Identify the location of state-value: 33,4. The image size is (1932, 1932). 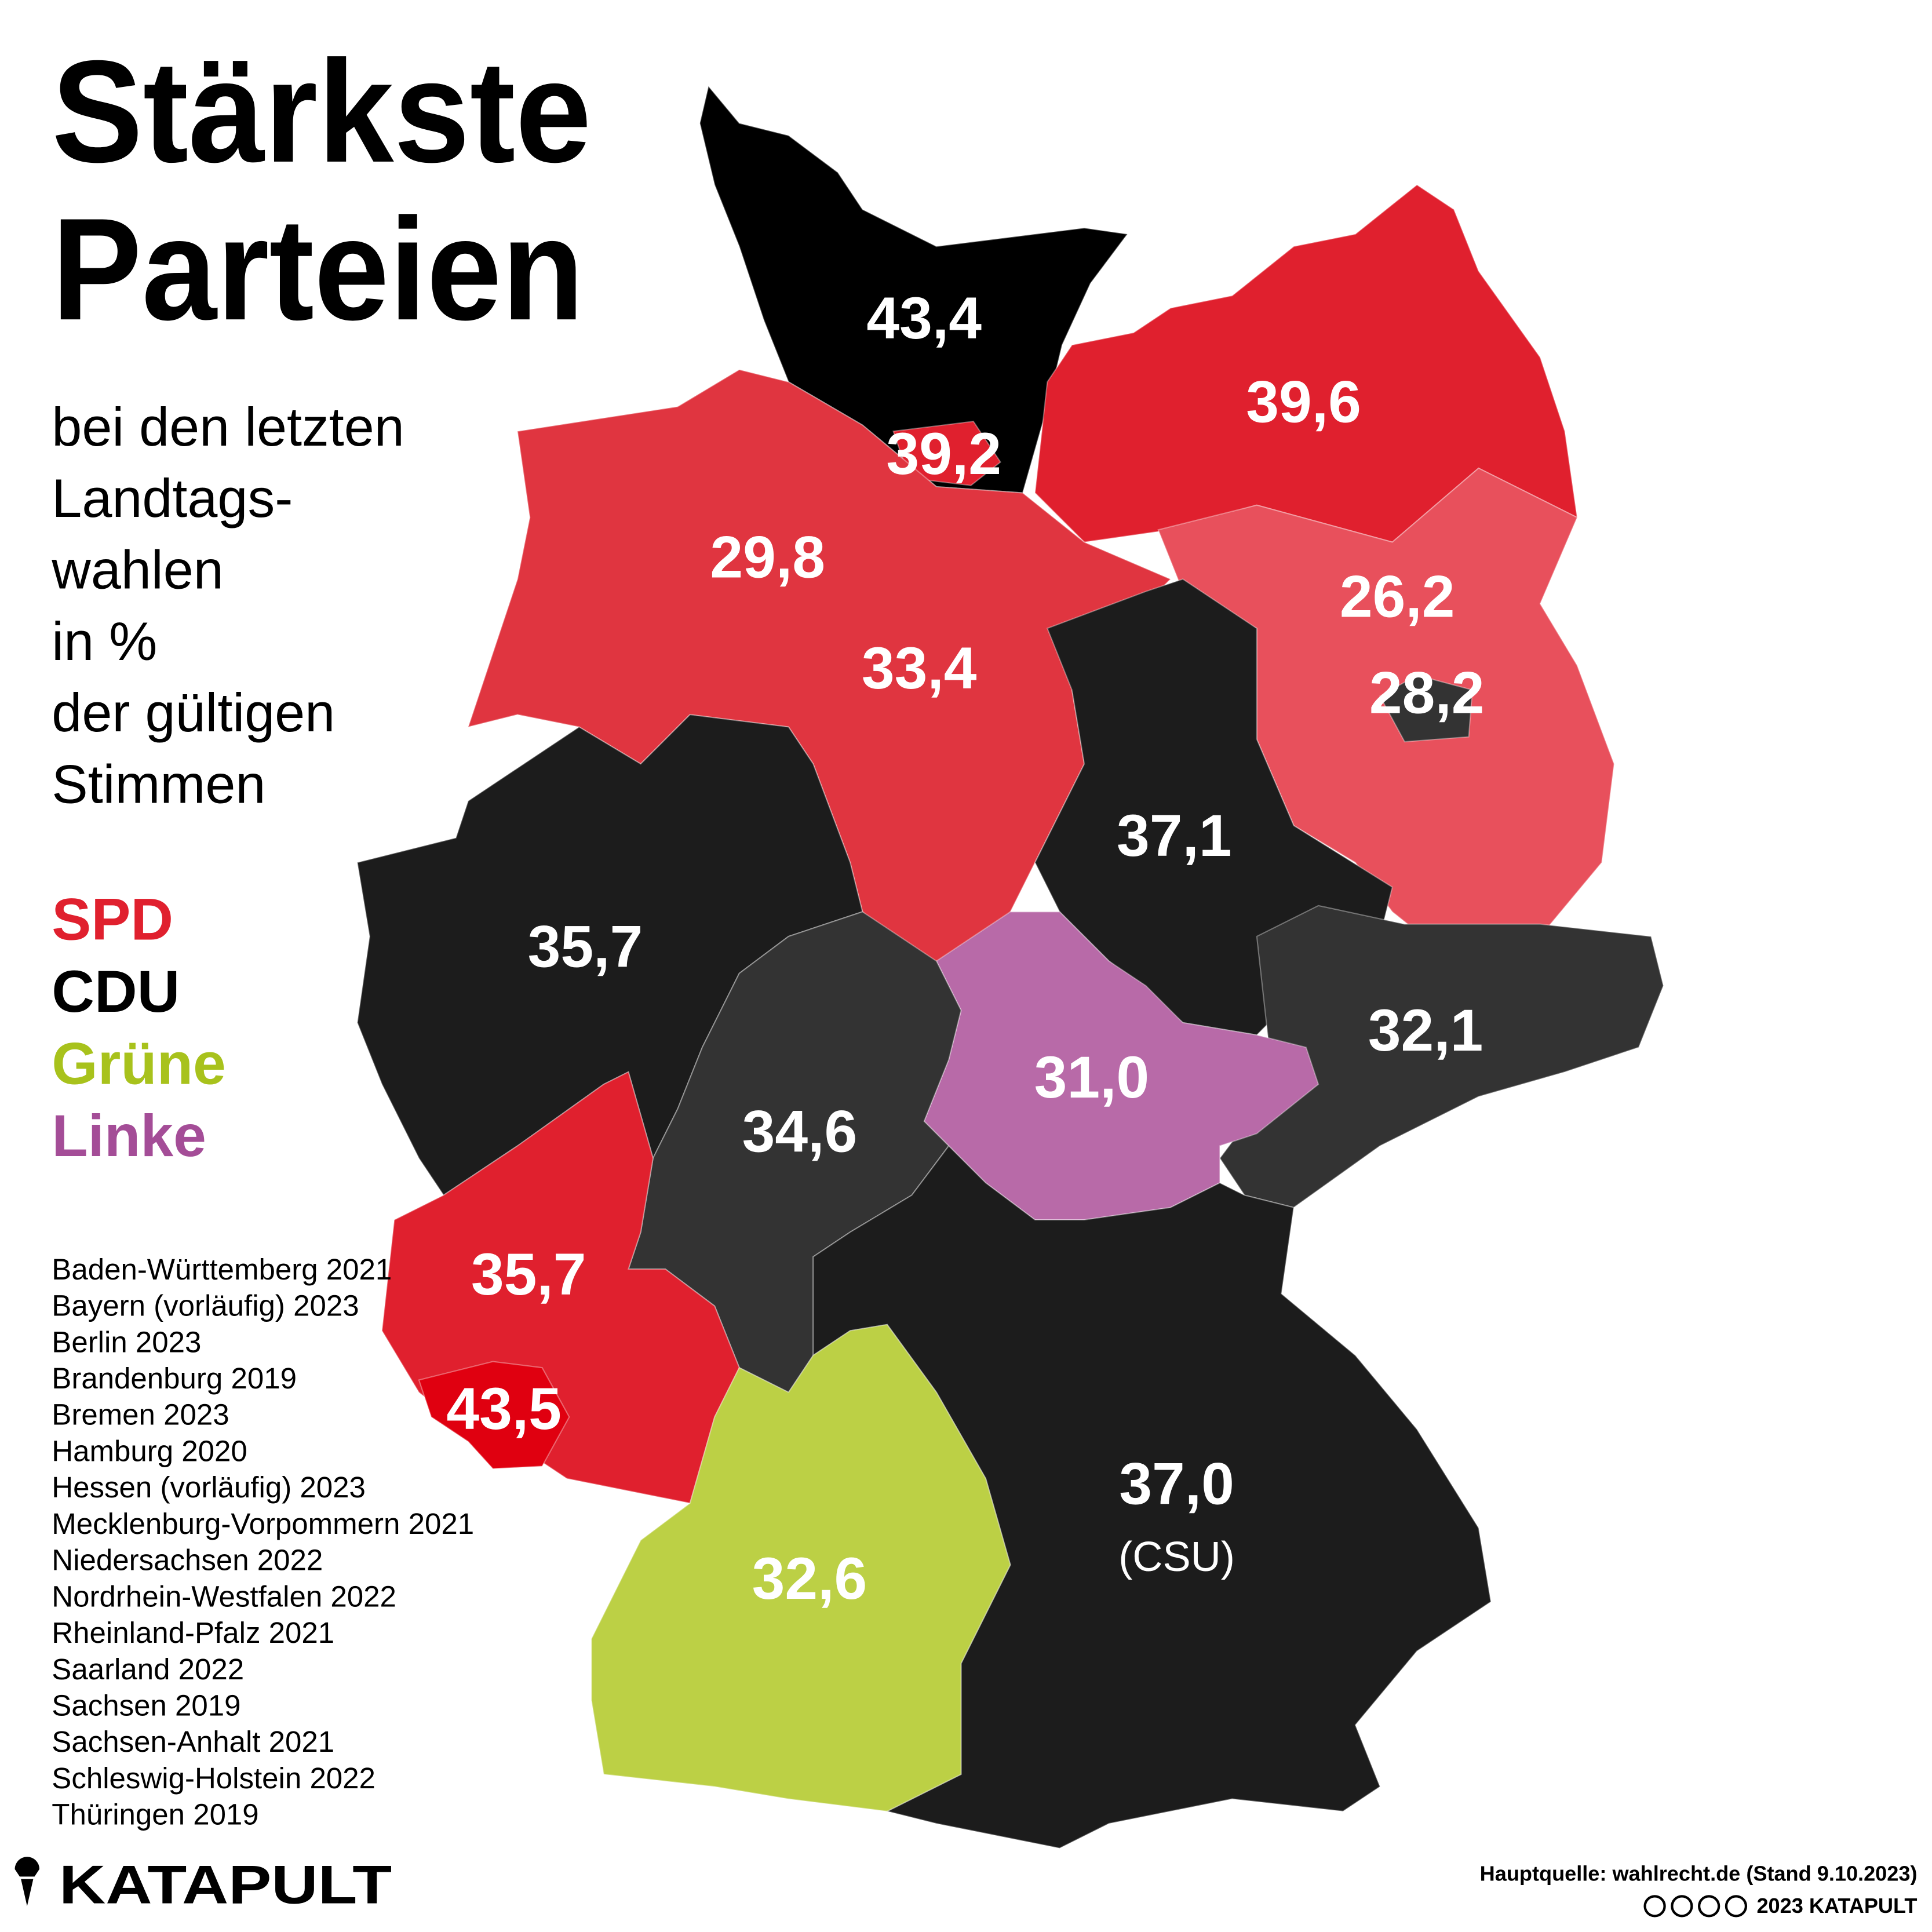
(919, 668).